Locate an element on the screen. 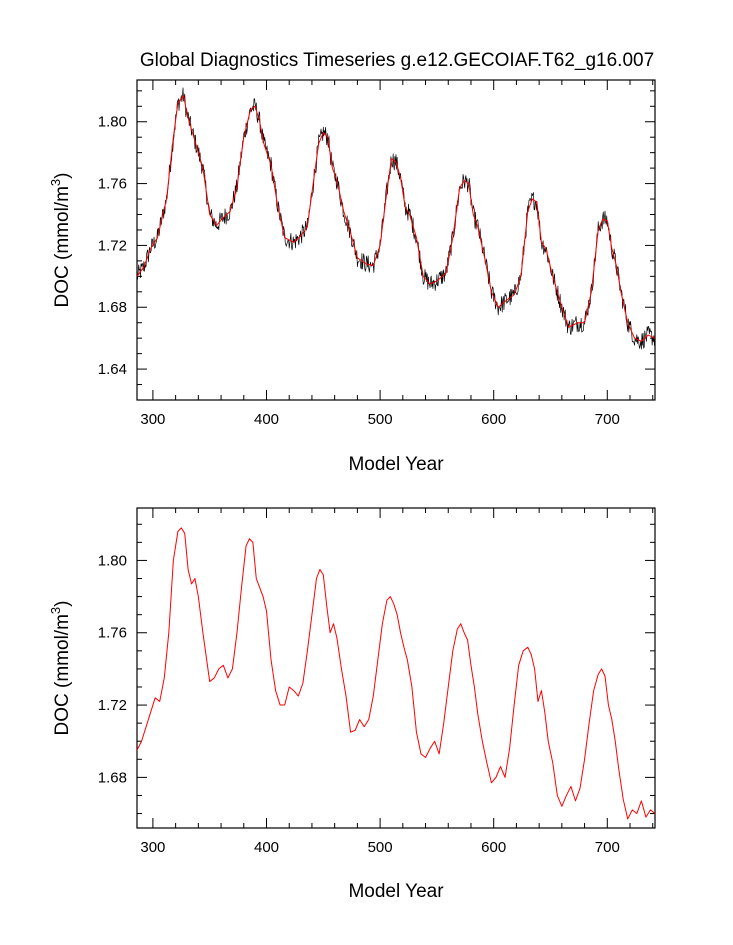 The height and width of the screenshot is (945, 733). top-x-tick-label: 600 is located at coordinates (493, 419).